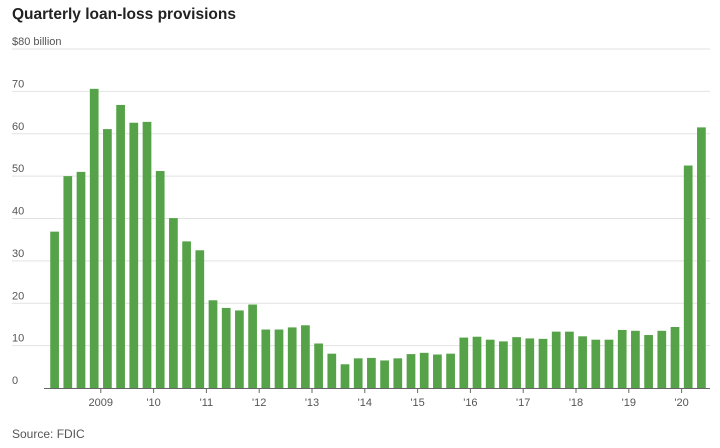 The image size is (720, 448). What do you see at coordinates (629, 403) in the screenshot?
I see `x-tick-label: '19` at bounding box center [629, 403].